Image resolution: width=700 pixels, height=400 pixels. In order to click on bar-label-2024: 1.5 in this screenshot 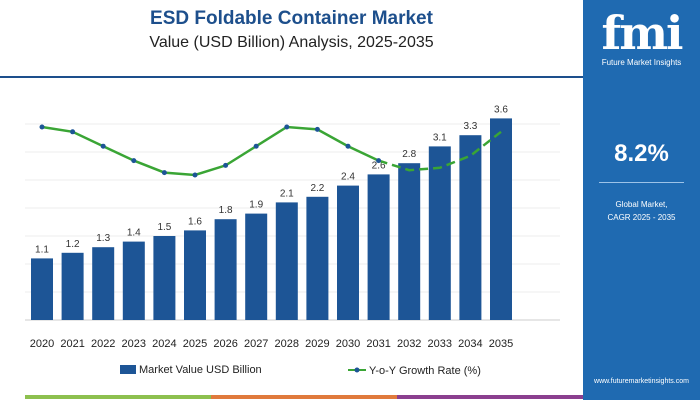, I will do `click(164, 227)`.